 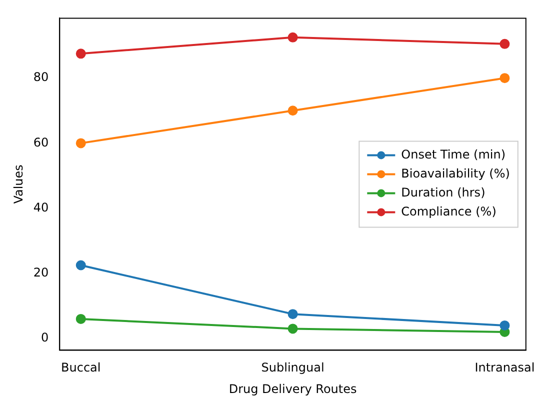 What do you see at coordinates (45, 337) in the screenshot?
I see `y-tick-label: 0` at bounding box center [45, 337].